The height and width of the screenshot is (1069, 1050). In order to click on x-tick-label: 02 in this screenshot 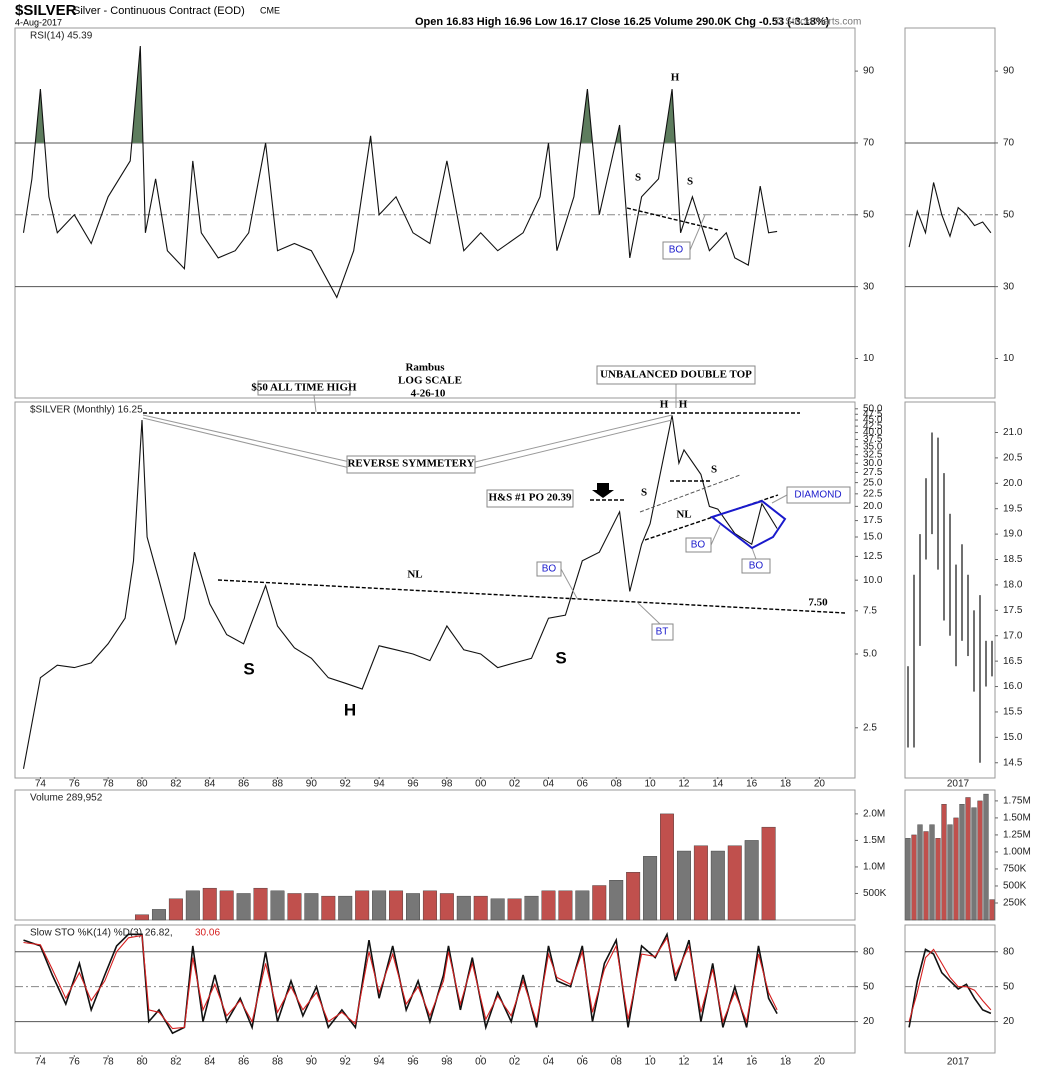, I will do `click(515, 1062)`.